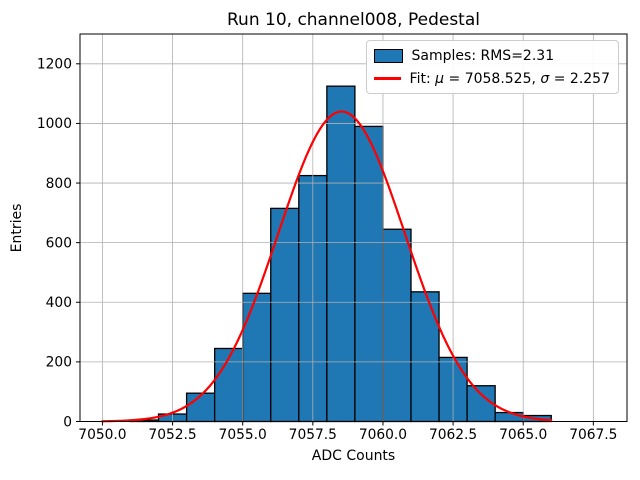 The width and height of the screenshot is (640, 480). I want to click on fit-line-swatch-icon, so click(387, 78).